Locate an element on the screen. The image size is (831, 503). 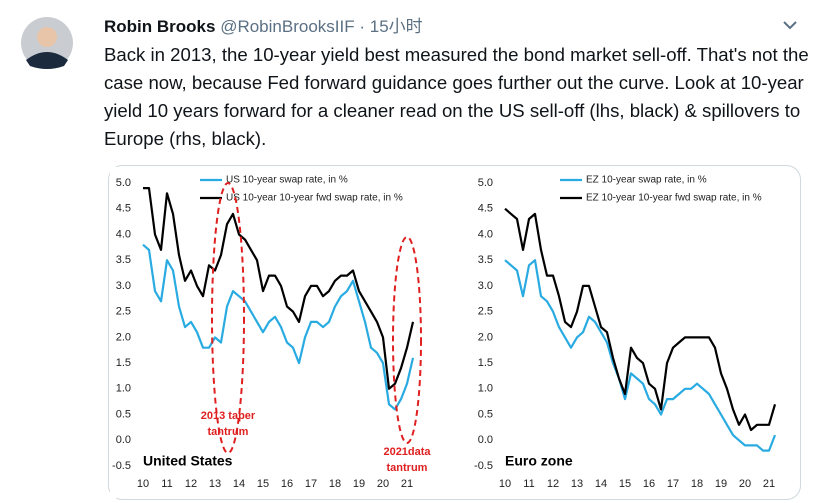
legend-label: US 10-year 10-year fwd swap rate, in % is located at coordinates (314, 198).